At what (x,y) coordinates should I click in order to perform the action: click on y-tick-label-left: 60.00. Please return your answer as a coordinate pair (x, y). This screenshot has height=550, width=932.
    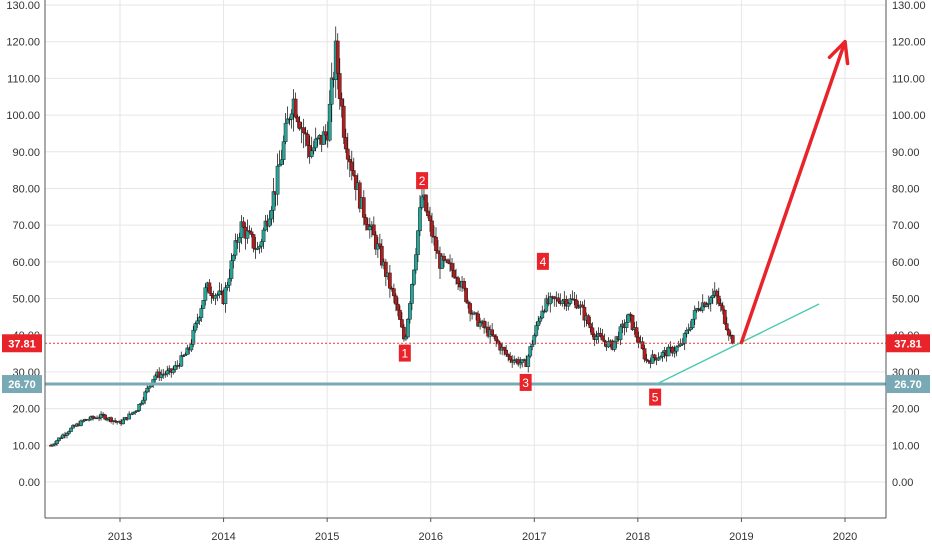
    Looking at the image, I should click on (26, 263).